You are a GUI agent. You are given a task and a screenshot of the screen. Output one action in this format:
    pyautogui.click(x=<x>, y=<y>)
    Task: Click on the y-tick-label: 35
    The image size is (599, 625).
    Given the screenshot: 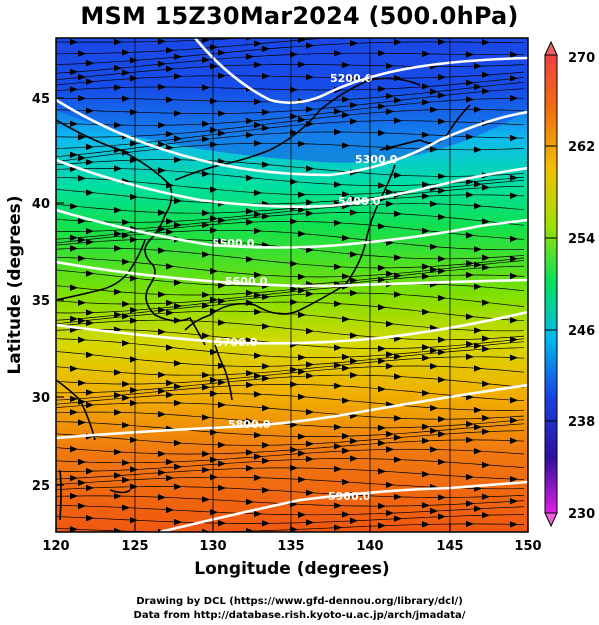 What is the action you would take?
    pyautogui.click(x=41, y=301)
    